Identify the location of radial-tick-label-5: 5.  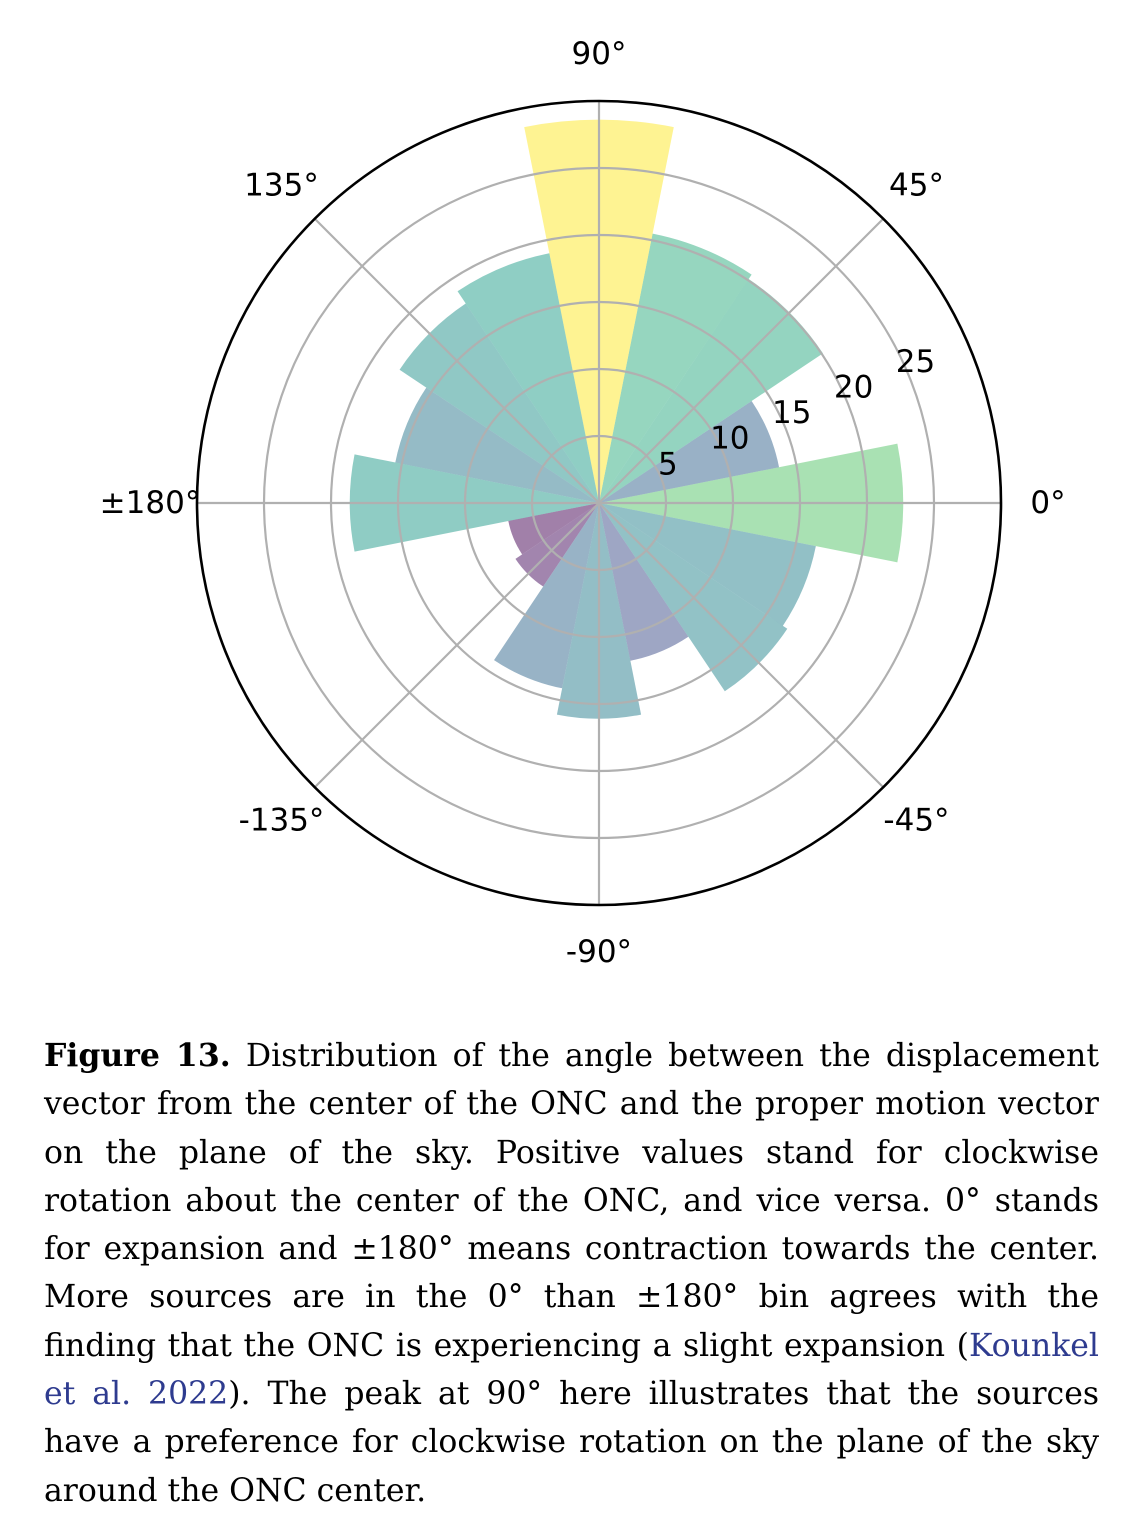
(668, 464).